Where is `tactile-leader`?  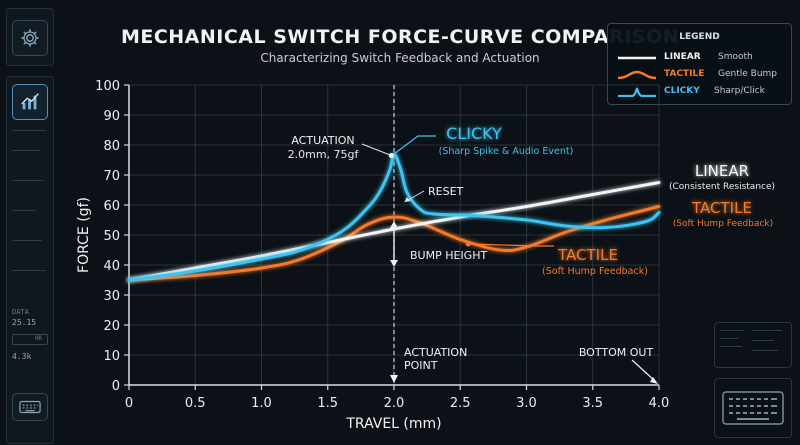 tactile-leader is located at coordinates (511, 245).